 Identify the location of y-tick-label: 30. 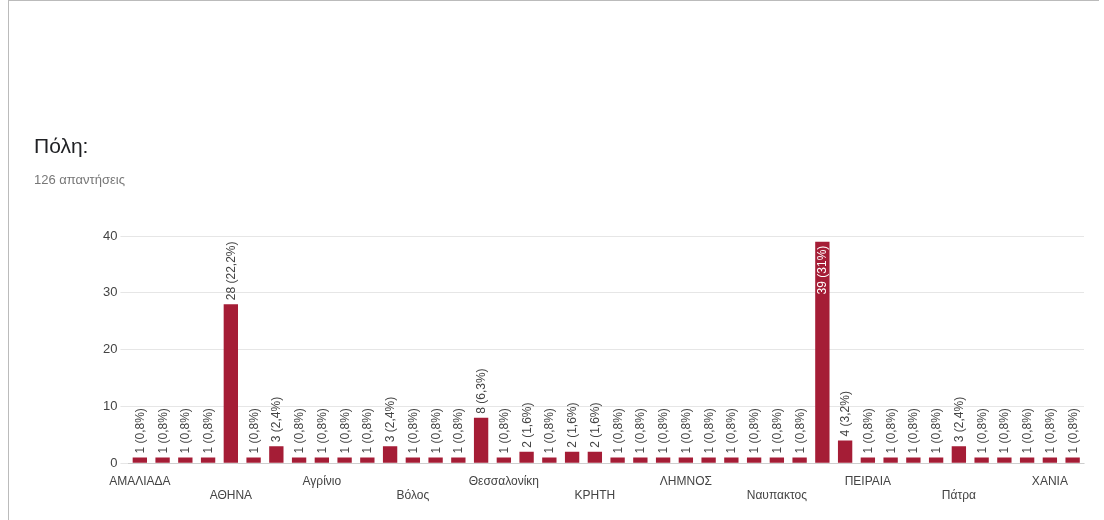
(110, 292).